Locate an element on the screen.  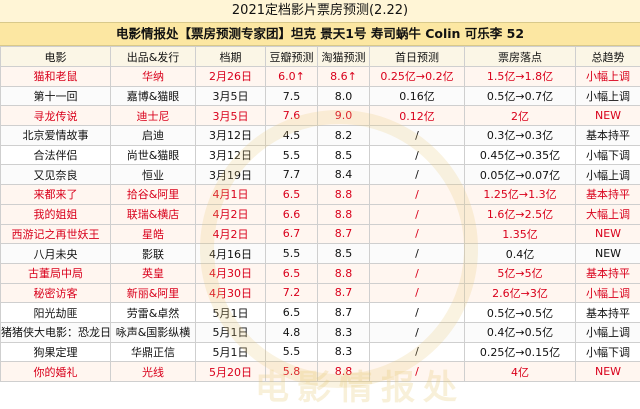
cell-release-date: 3月5日 is located at coordinates (231, 116).